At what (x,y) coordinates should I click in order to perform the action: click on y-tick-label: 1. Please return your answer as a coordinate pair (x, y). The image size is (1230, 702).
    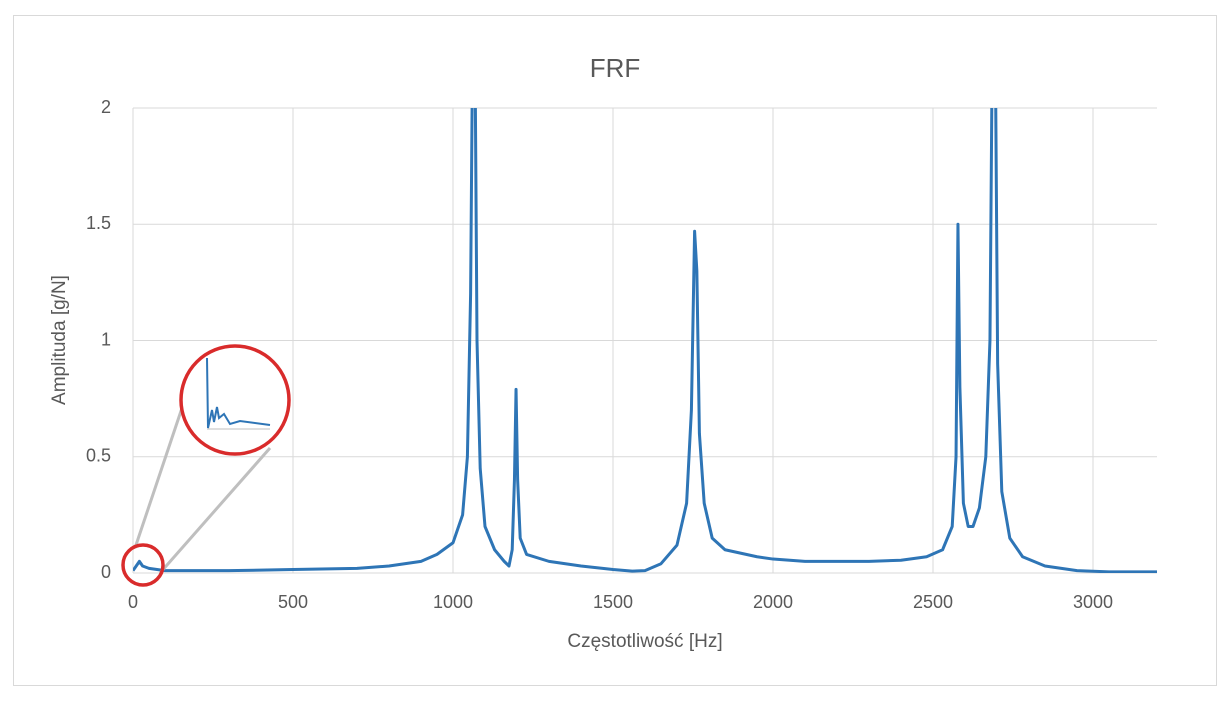
    Looking at the image, I should click on (106, 339).